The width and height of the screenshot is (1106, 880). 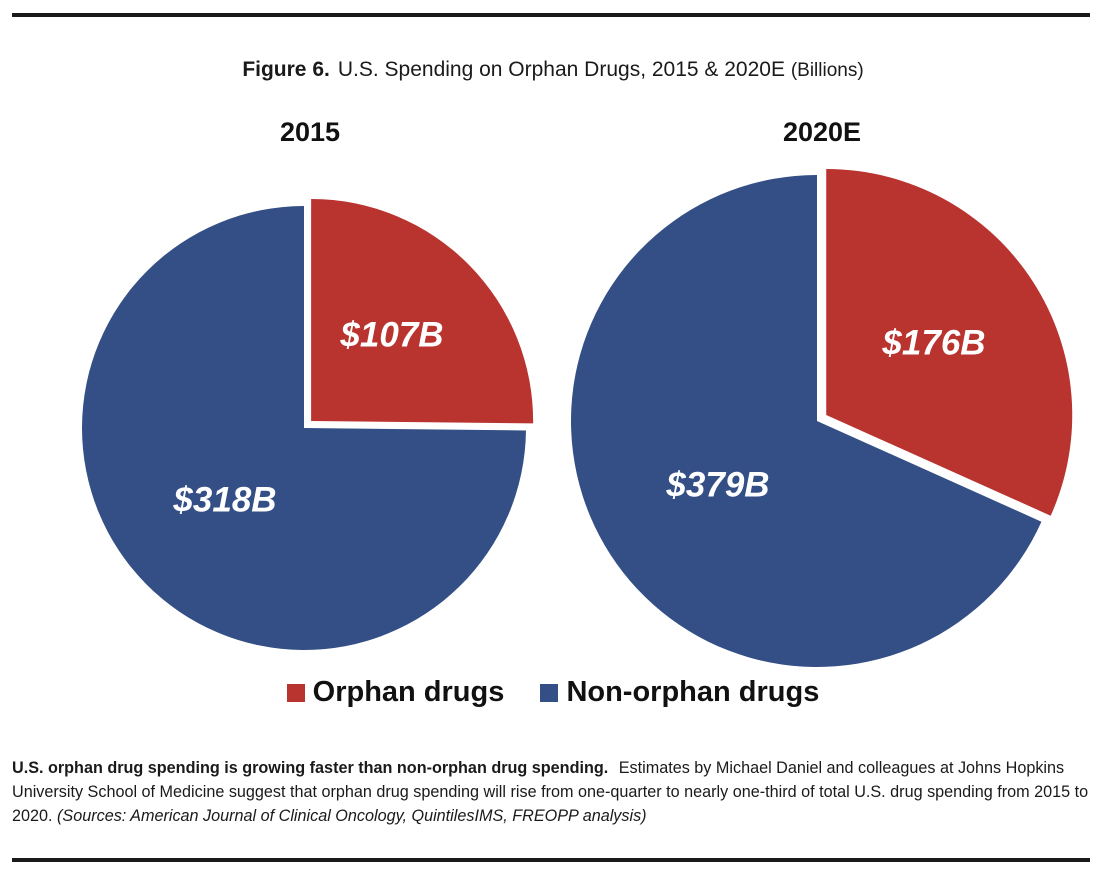 I want to click on data-label-2015-orphan: $107B, so click(x=391, y=334).